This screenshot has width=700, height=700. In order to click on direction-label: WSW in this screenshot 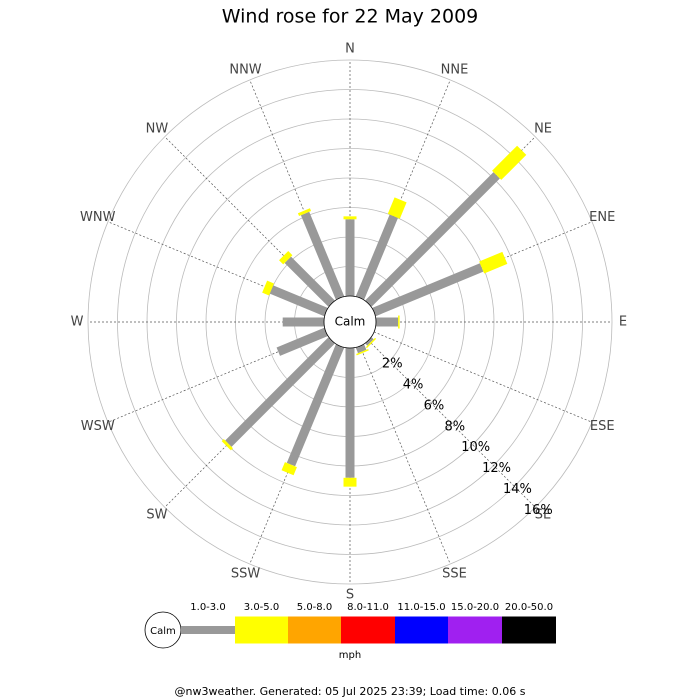, I will do `click(98, 426)`.